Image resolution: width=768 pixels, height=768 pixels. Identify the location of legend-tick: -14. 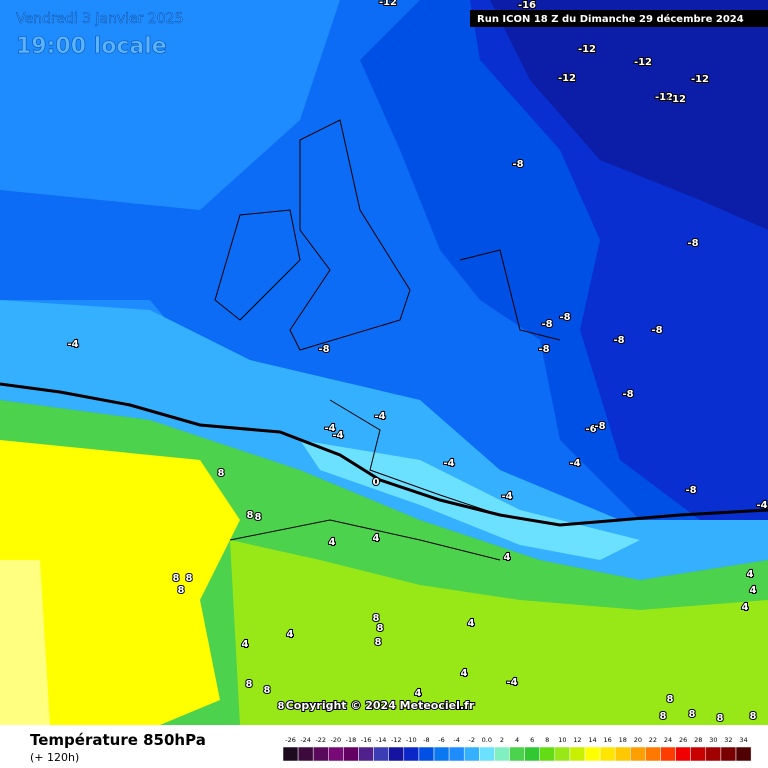
(381, 740).